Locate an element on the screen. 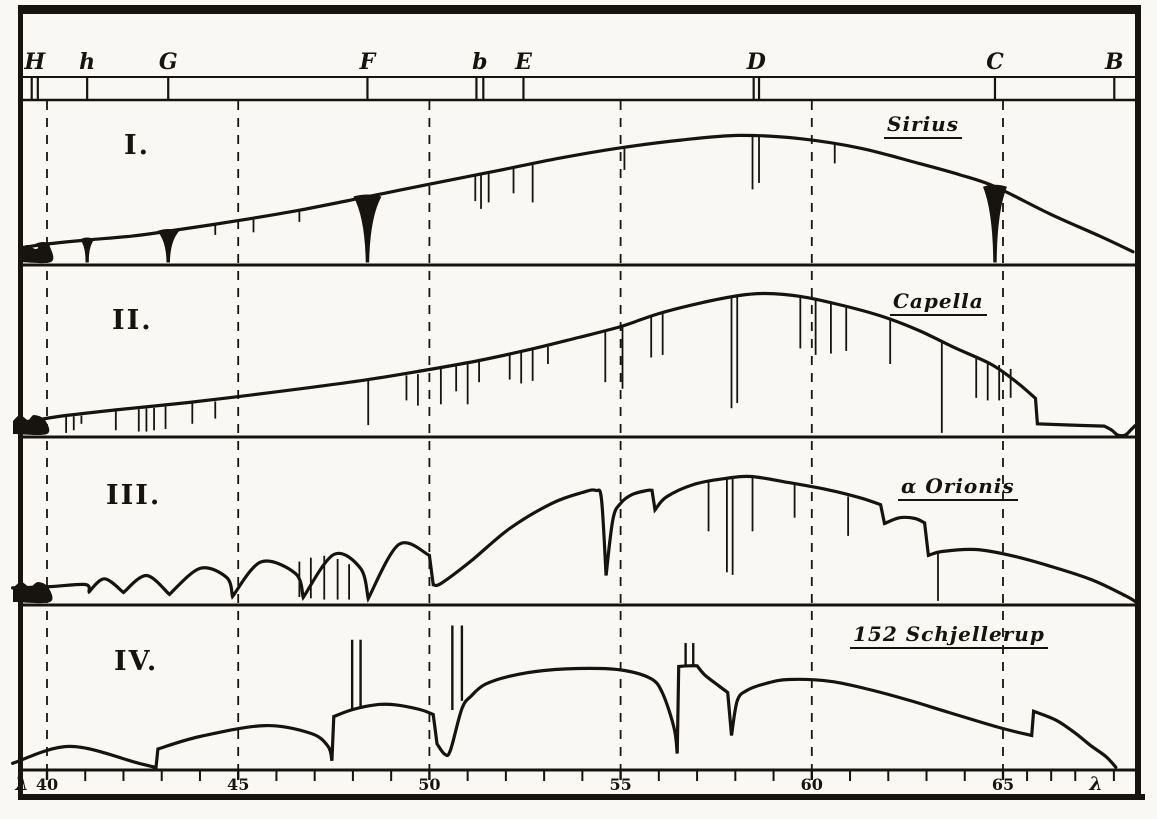 The width and height of the screenshot is (1157, 819). axis-tick-label-40: 40 is located at coordinates (47, 784).